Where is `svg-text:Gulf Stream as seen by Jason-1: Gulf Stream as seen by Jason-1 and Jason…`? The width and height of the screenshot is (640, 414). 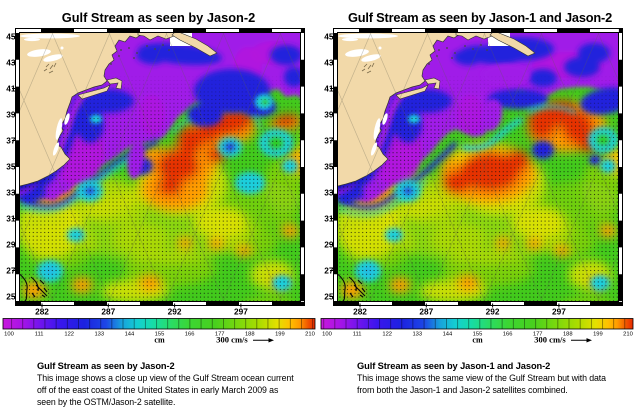
svg-text:Gulf Stream as seen by Jason-1: Gulf Stream as seen by Jason-1 and Jason… is located at coordinates (480, 17).